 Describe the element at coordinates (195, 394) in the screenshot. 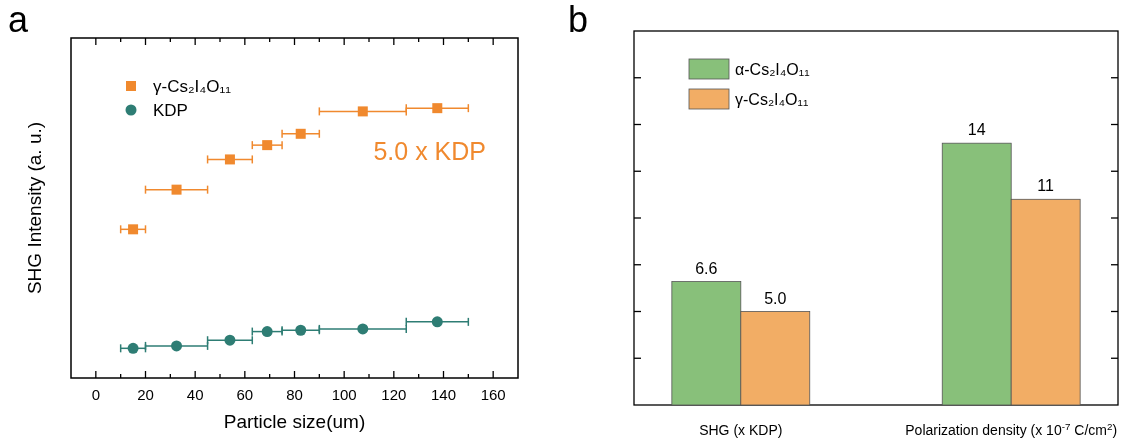

I see `x-tick-label: 40` at that location.